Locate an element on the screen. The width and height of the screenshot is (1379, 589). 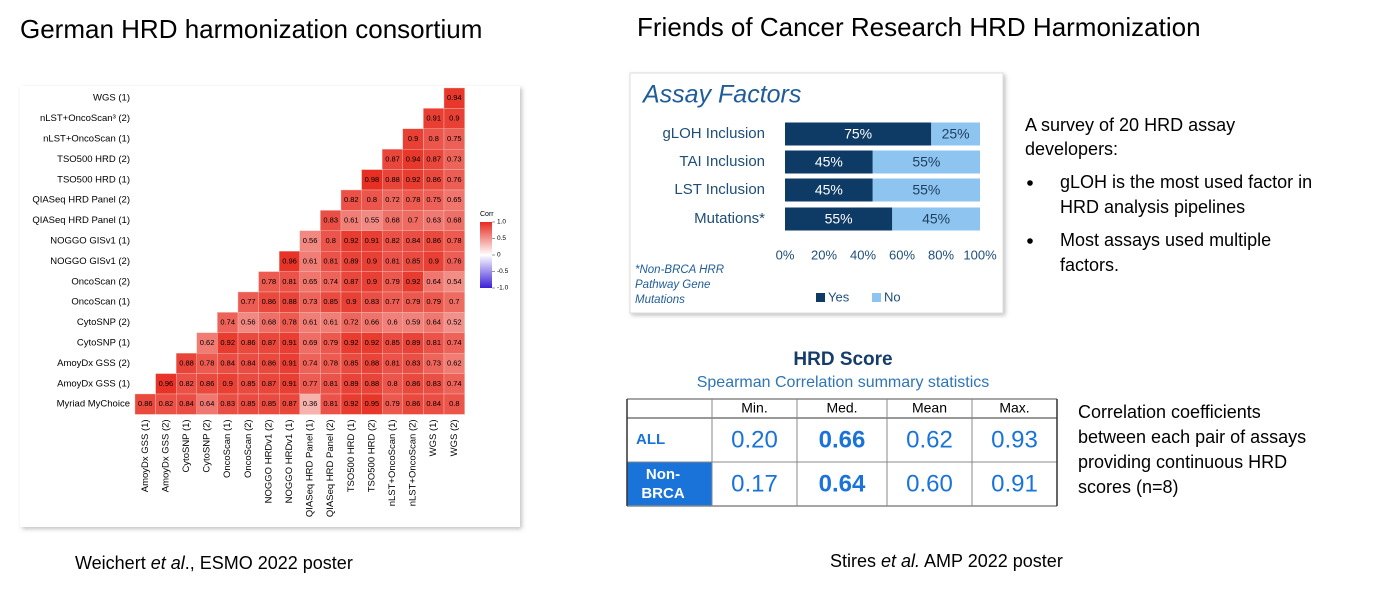
row-label: CytoSNP (2) is located at coordinates (103, 322).